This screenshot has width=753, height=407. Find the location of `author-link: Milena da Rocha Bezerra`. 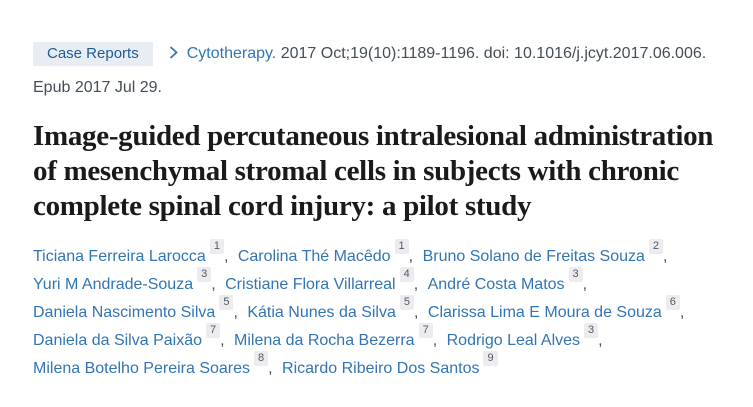

author-link: Milena da Rocha Bezerra is located at coordinates (324, 340).